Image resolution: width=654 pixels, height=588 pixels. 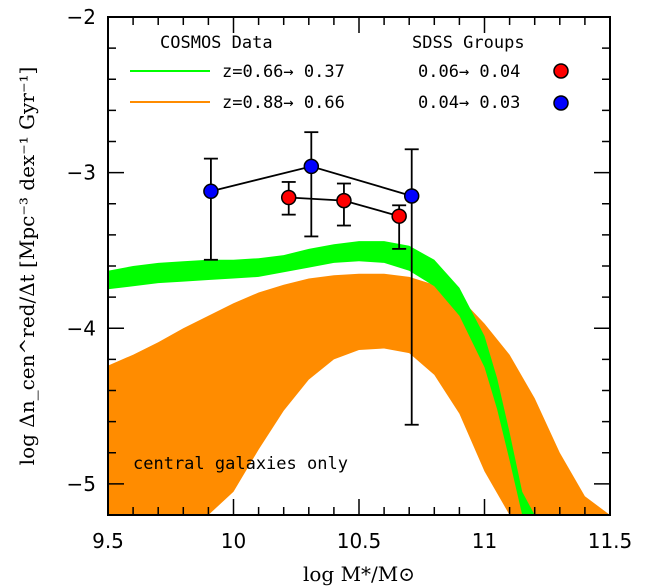 I want to click on legend-title-cosmos: COSMOS Data, so click(x=216, y=43).